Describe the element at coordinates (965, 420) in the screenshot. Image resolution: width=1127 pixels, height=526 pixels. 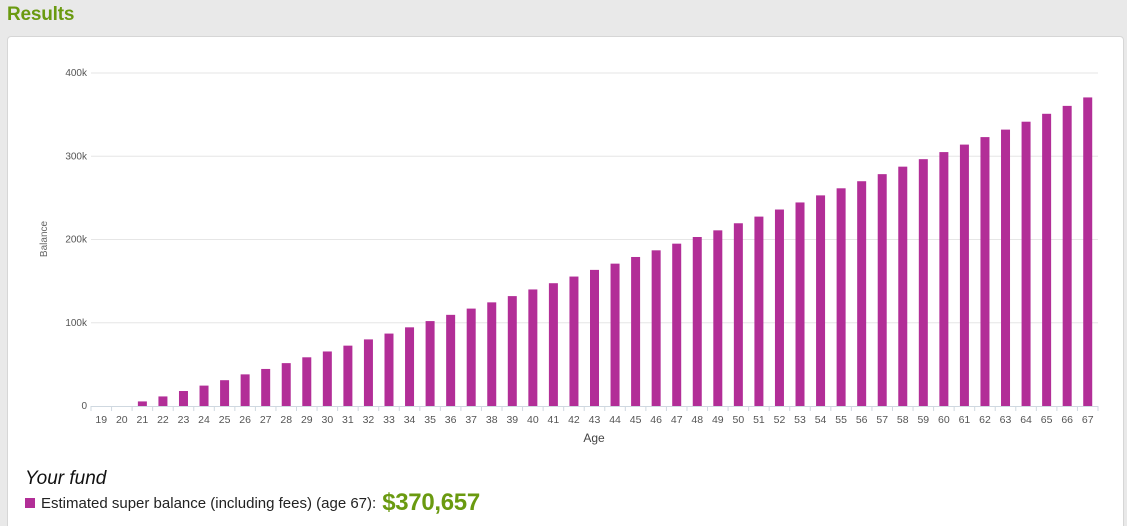
I see `x-tick-label: 61` at that location.